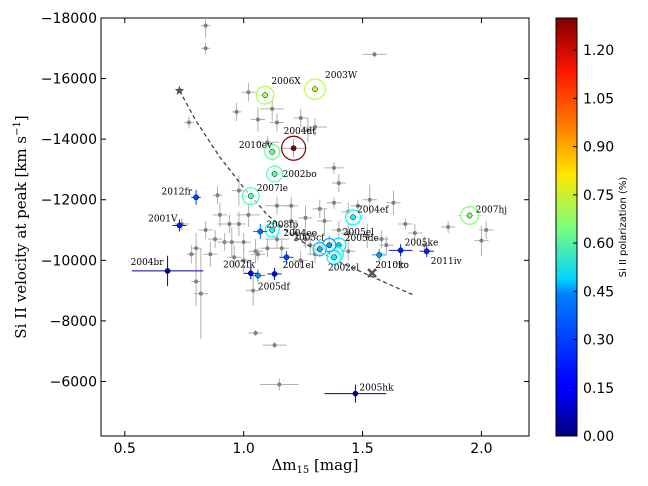 The width and height of the screenshot is (648, 486). Describe the element at coordinates (300, 175) in the screenshot. I see `point-label: 2002bo` at that location.